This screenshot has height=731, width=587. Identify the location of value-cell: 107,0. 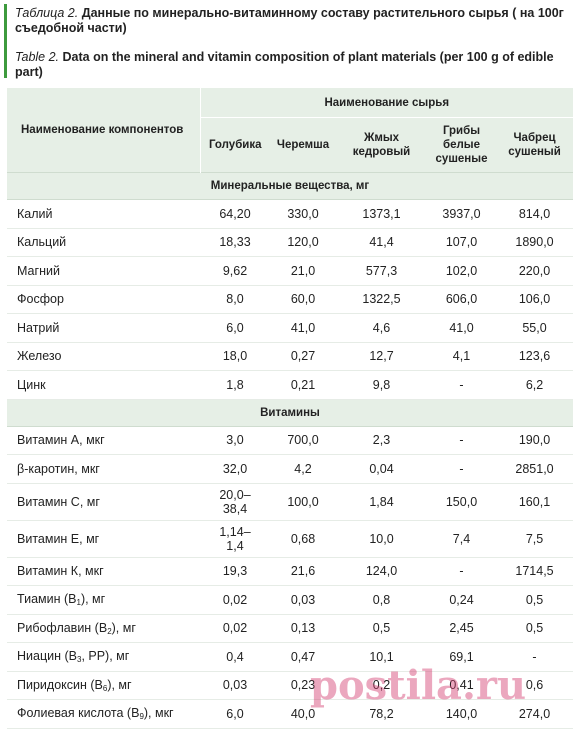
(461, 242).